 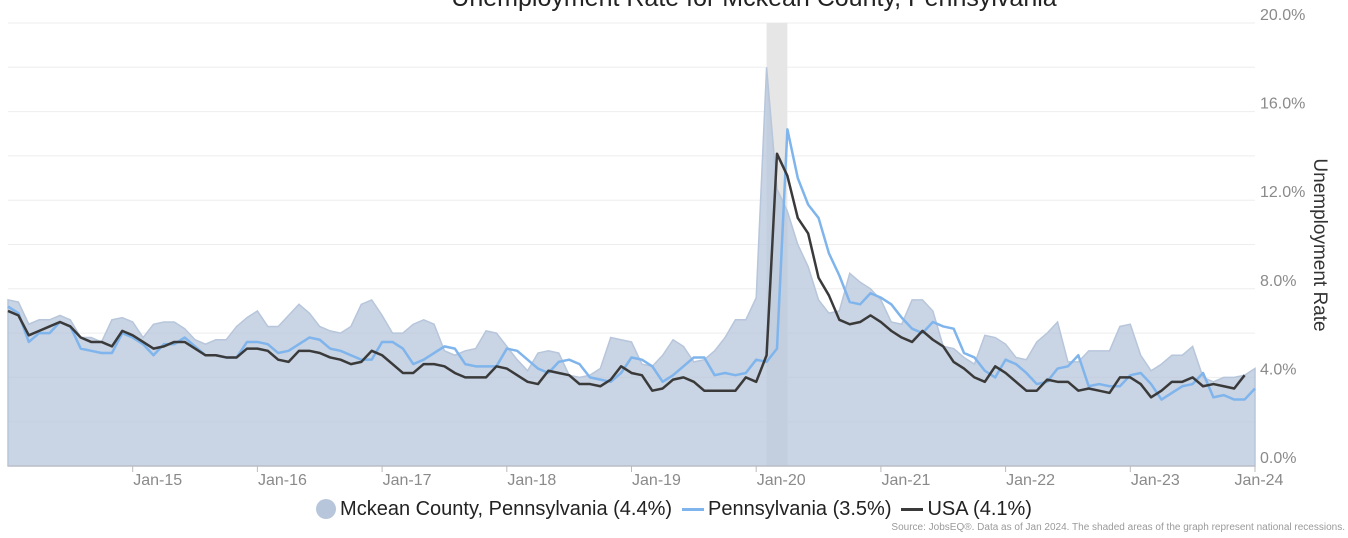 I want to click on x-tick-label: Jan-17, so click(x=407, y=480).